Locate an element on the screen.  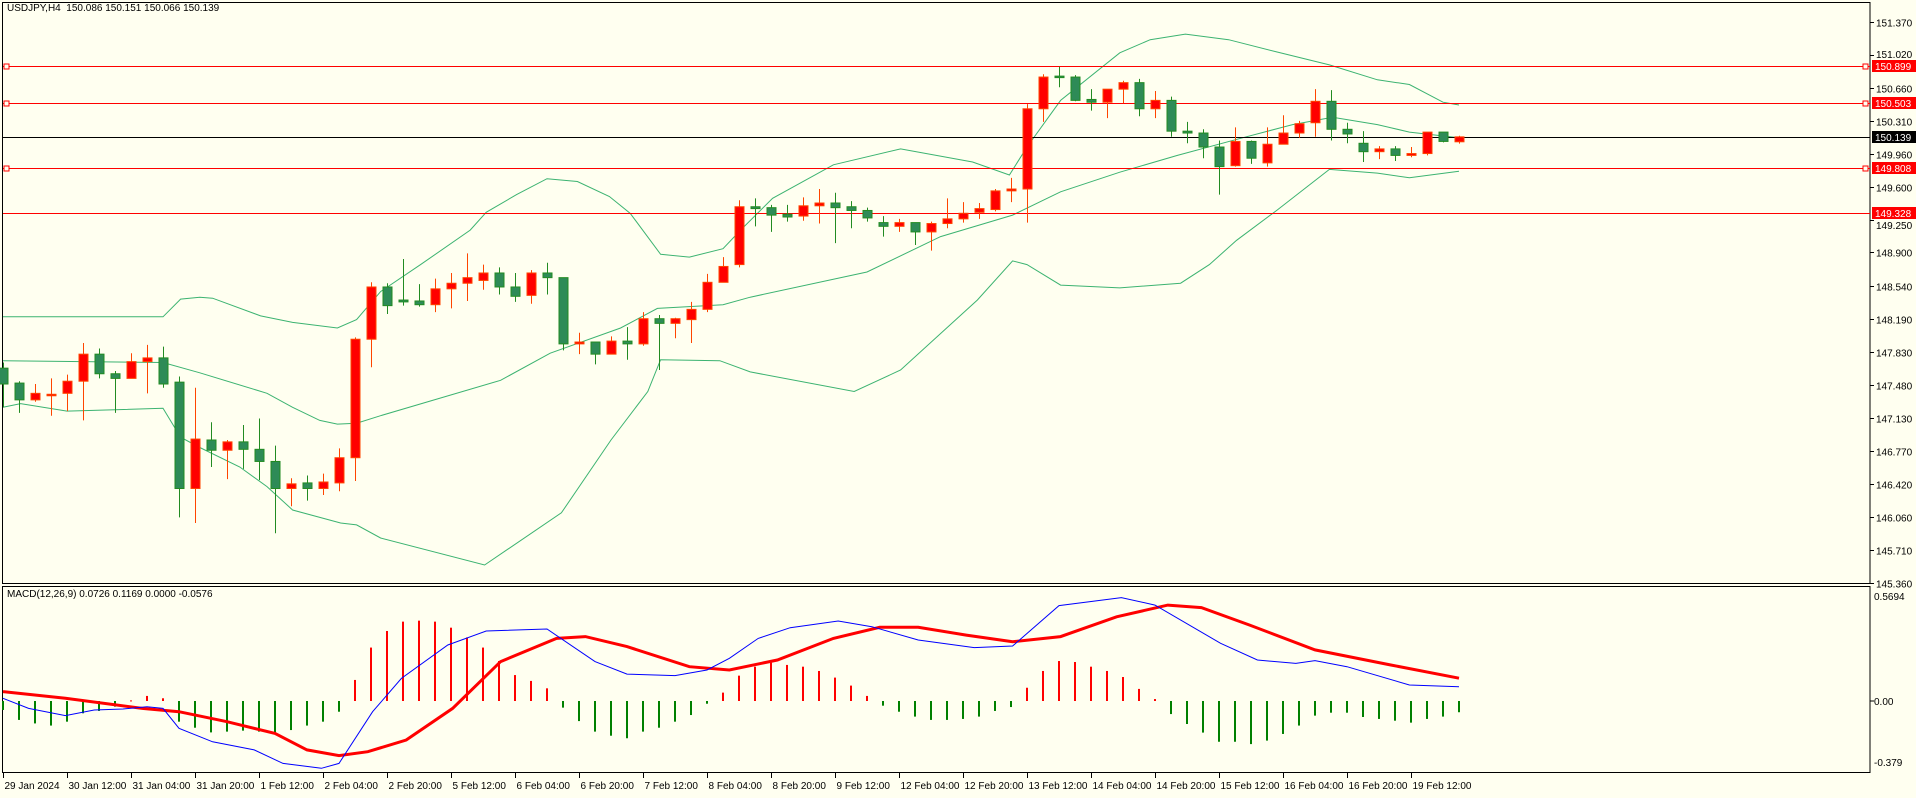
level-price-tag-bg is located at coordinates (1894, 66).